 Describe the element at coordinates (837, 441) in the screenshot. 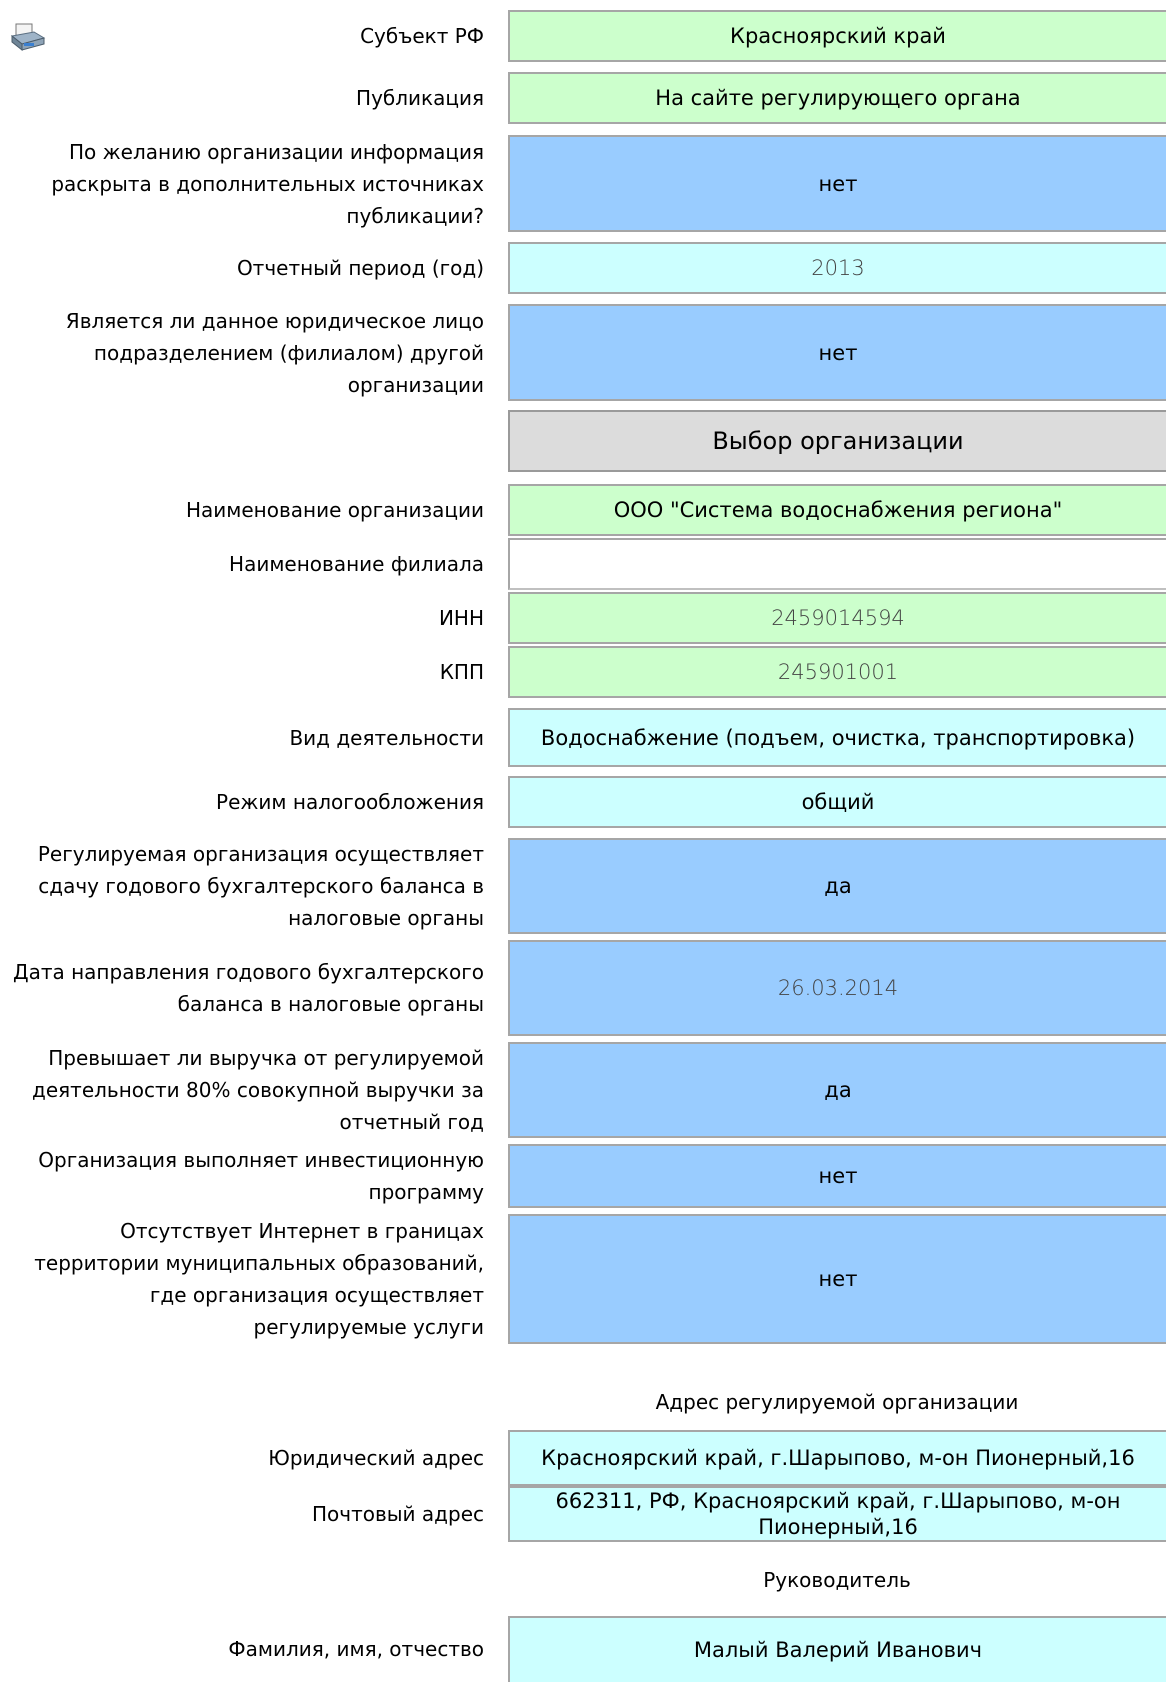

I see `select-organization-button: Выбор организации` at that location.